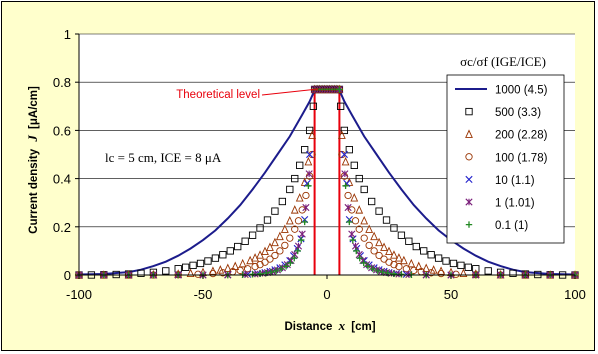 This screenshot has width=598, height=354. What do you see at coordinates (62, 179) in the screenshot?
I see `y-tick-label: 0.4` at bounding box center [62, 179].